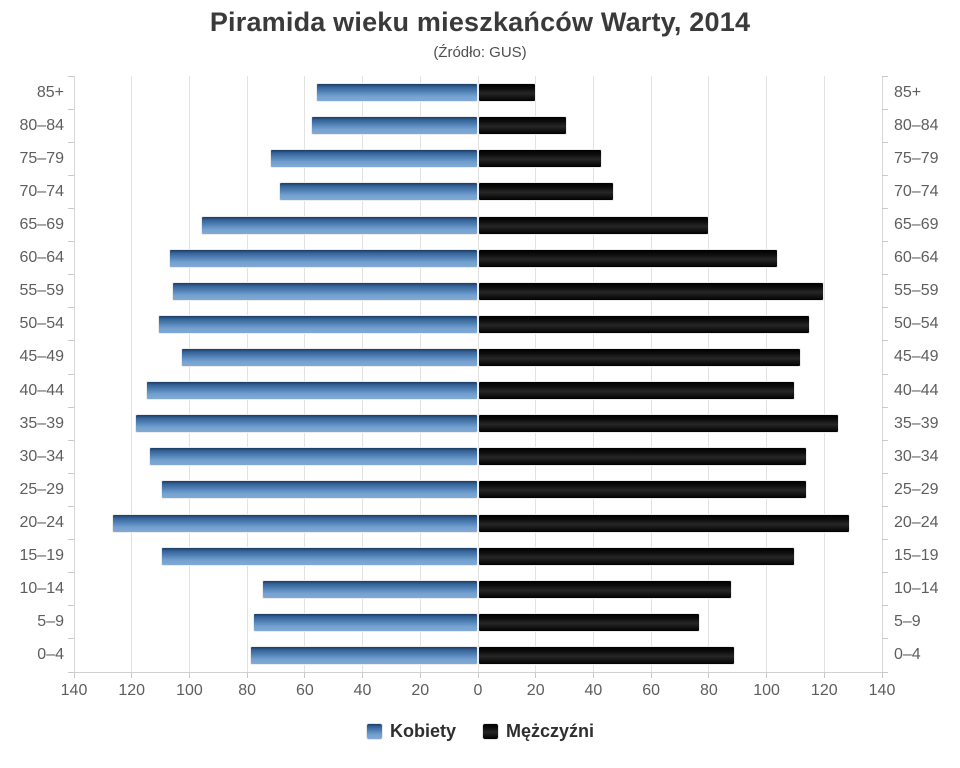  Describe the element at coordinates (42, 556) in the screenshot. I see `age-label-left: 15–19` at that location.